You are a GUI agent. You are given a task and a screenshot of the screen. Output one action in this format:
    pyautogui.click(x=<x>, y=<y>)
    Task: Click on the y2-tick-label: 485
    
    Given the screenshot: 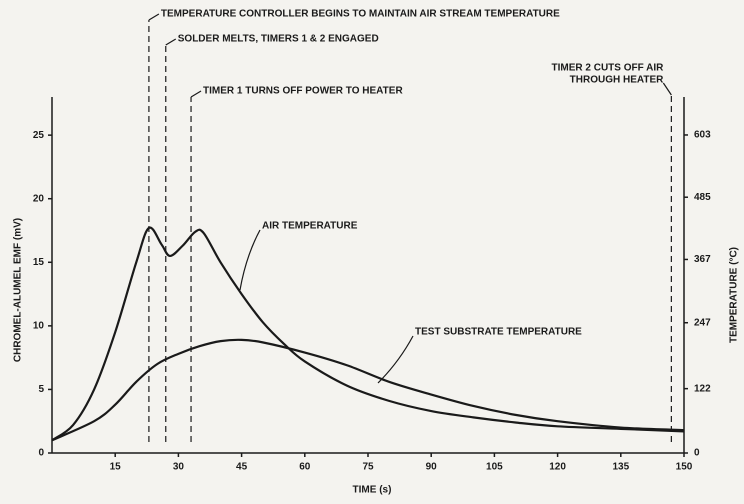 What is the action you would take?
    pyautogui.click(x=702, y=197)
    